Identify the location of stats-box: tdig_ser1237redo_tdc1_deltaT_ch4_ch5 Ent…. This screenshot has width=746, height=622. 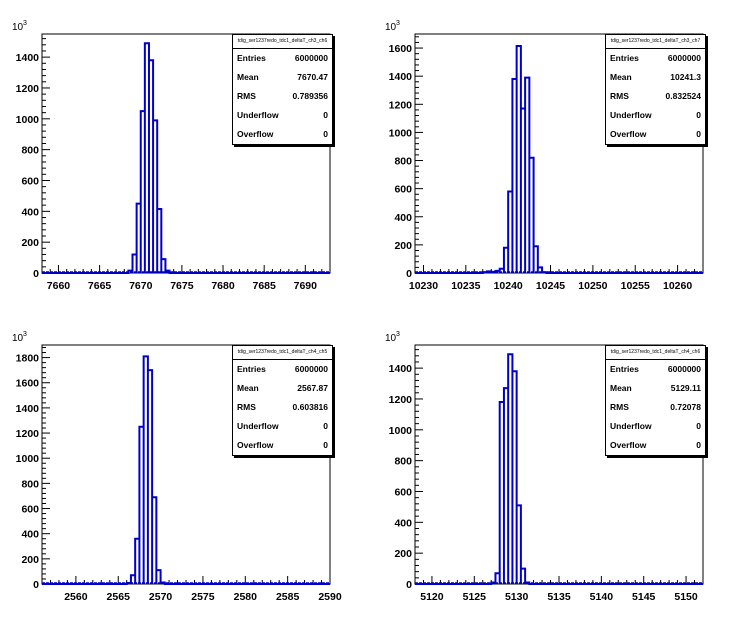
(282, 400).